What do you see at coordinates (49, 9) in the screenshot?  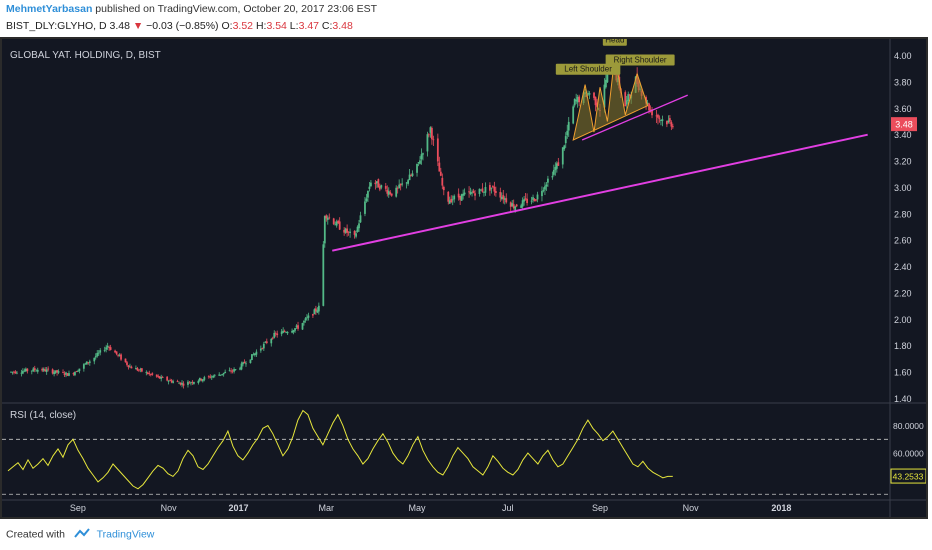 I see `author-link: MehmetYarbasan` at bounding box center [49, 9].